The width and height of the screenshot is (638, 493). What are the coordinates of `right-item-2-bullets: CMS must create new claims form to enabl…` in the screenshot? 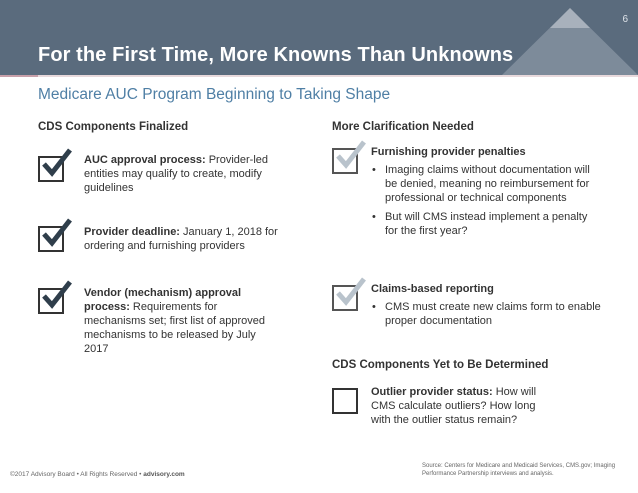 It's located at (486, 314).